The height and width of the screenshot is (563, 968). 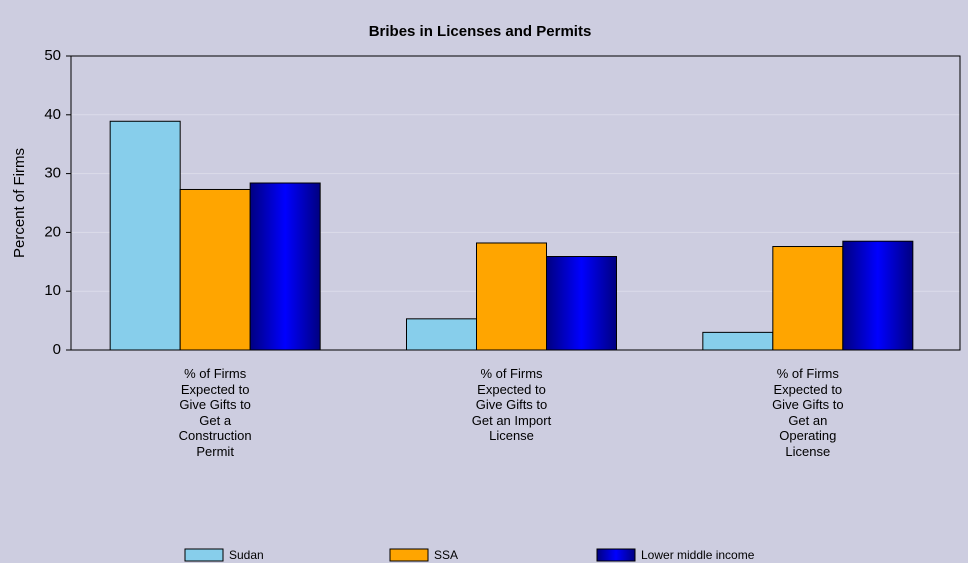 What do you see at coordinates (52, 55) in the screenshot?
I see `y-tick-label: 50` at bounding box center [52, 55].